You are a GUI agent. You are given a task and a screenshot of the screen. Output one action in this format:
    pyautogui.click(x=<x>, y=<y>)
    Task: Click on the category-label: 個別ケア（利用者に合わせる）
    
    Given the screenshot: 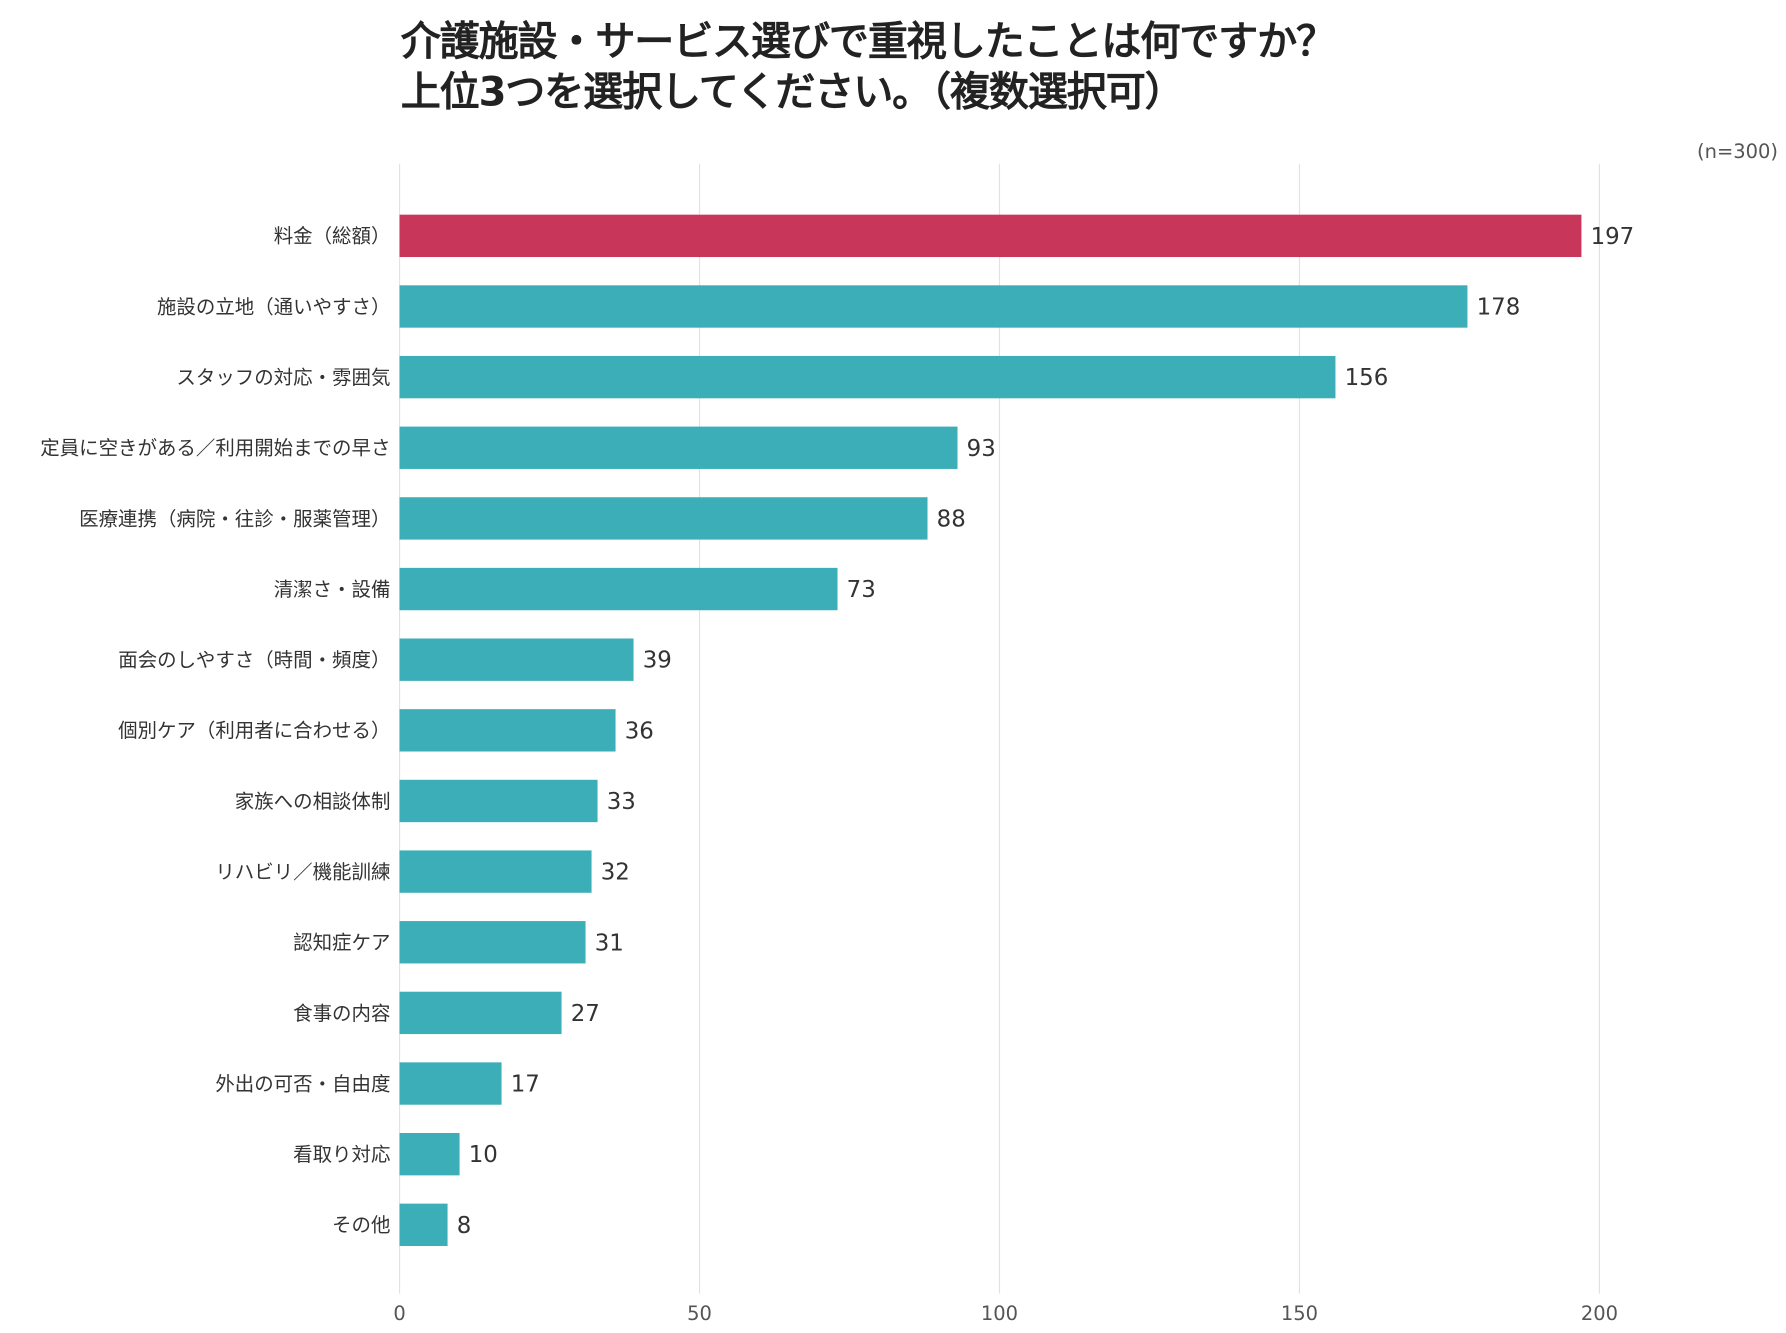 What is the action you would take?
    pyautogui.click(x=254, y=730)
    